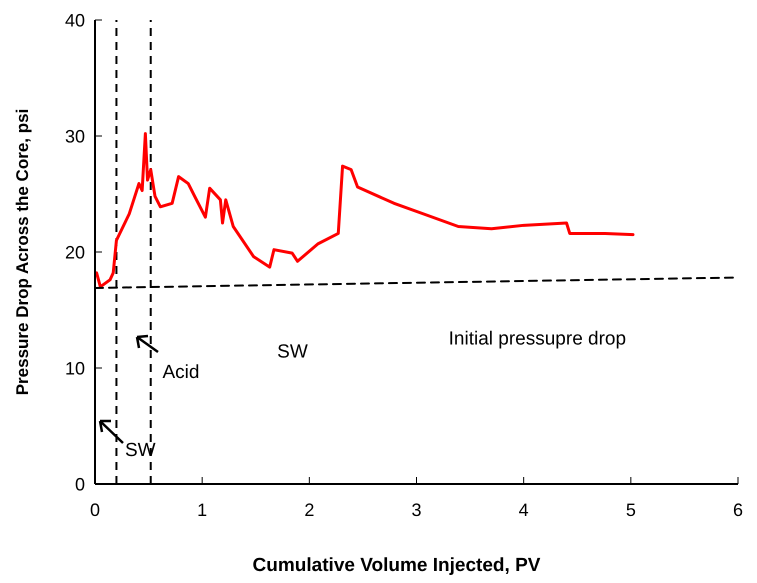 Image resolution: width=757 pixels, height=583 pixels. I want to click on y-tick-label: 20, so click(74, 252).